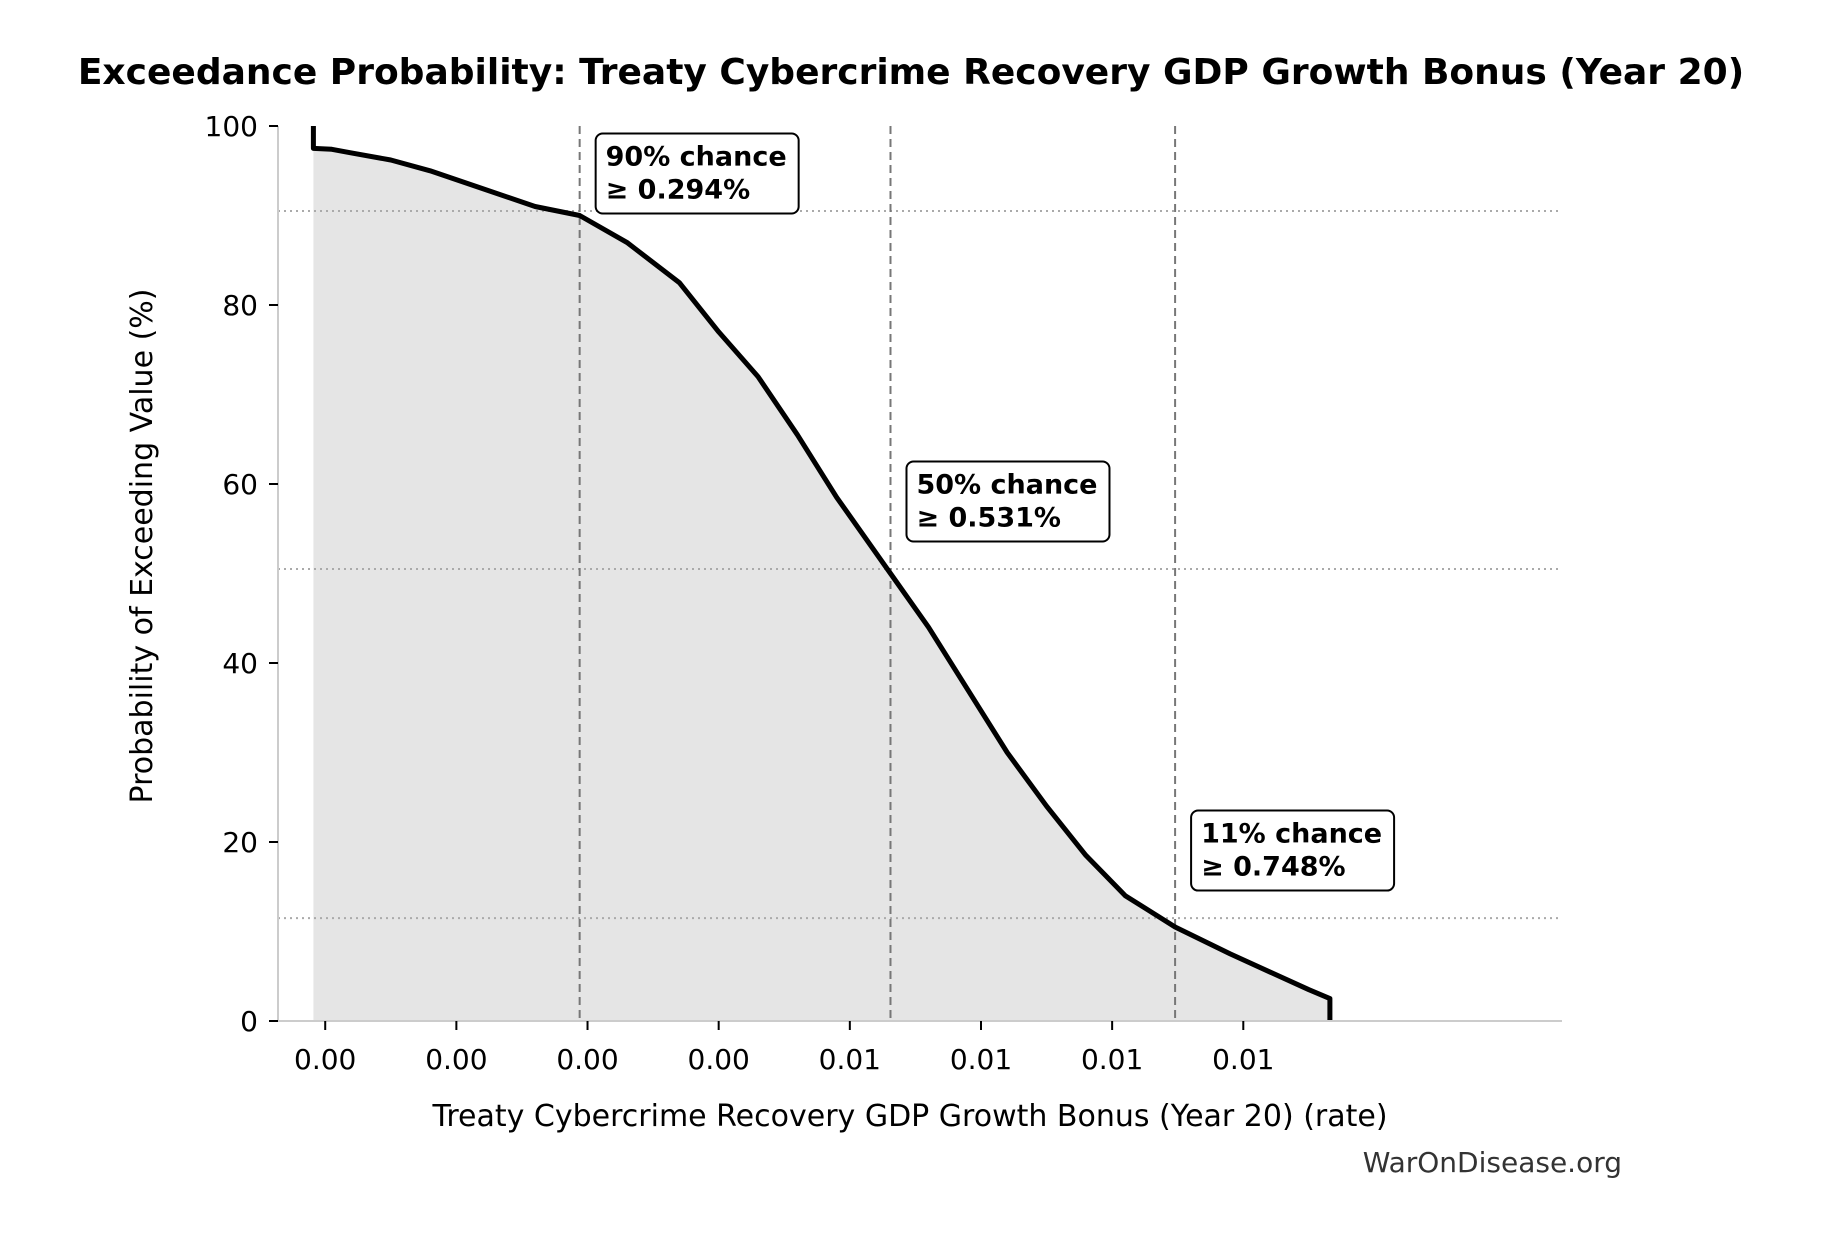 This screenshot has height=1233, width=1822. Describe the element at coordinates (240, 842) in the screenshot. I see `y-tick-label: 20` at that location.